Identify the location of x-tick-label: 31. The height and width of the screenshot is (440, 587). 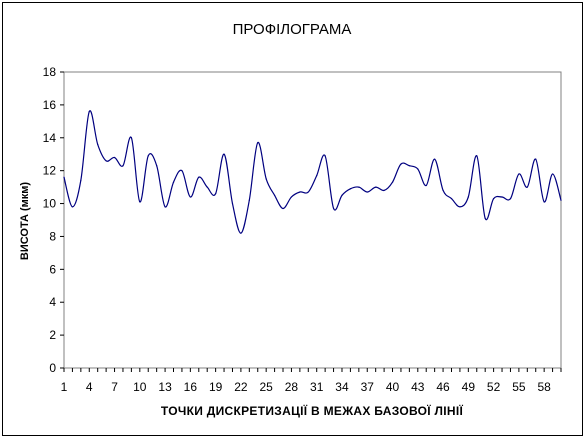
(317, 387).